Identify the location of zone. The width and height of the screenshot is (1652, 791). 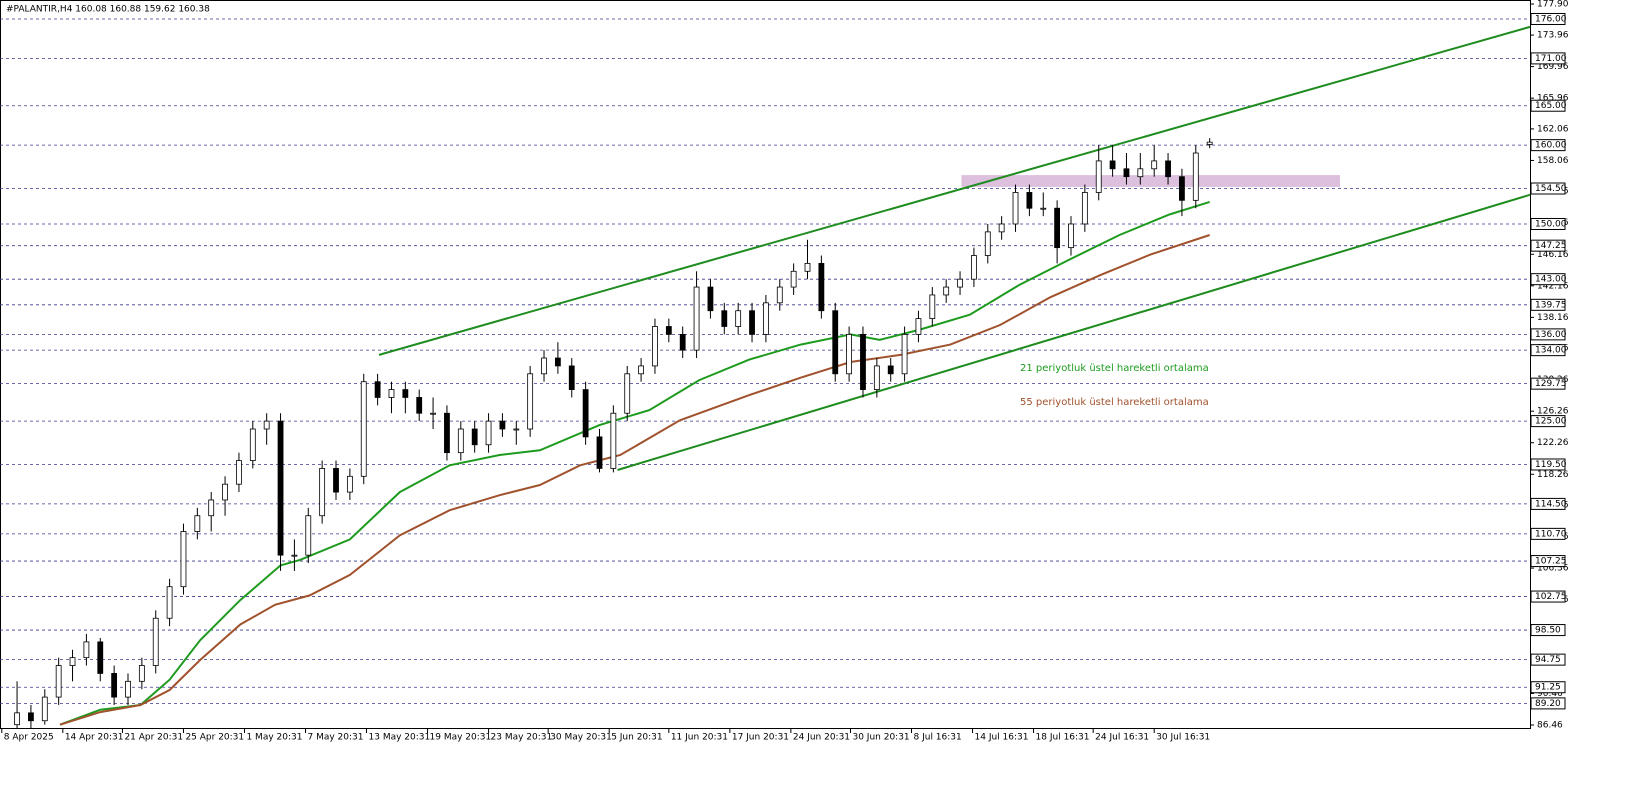
(1151, 181).